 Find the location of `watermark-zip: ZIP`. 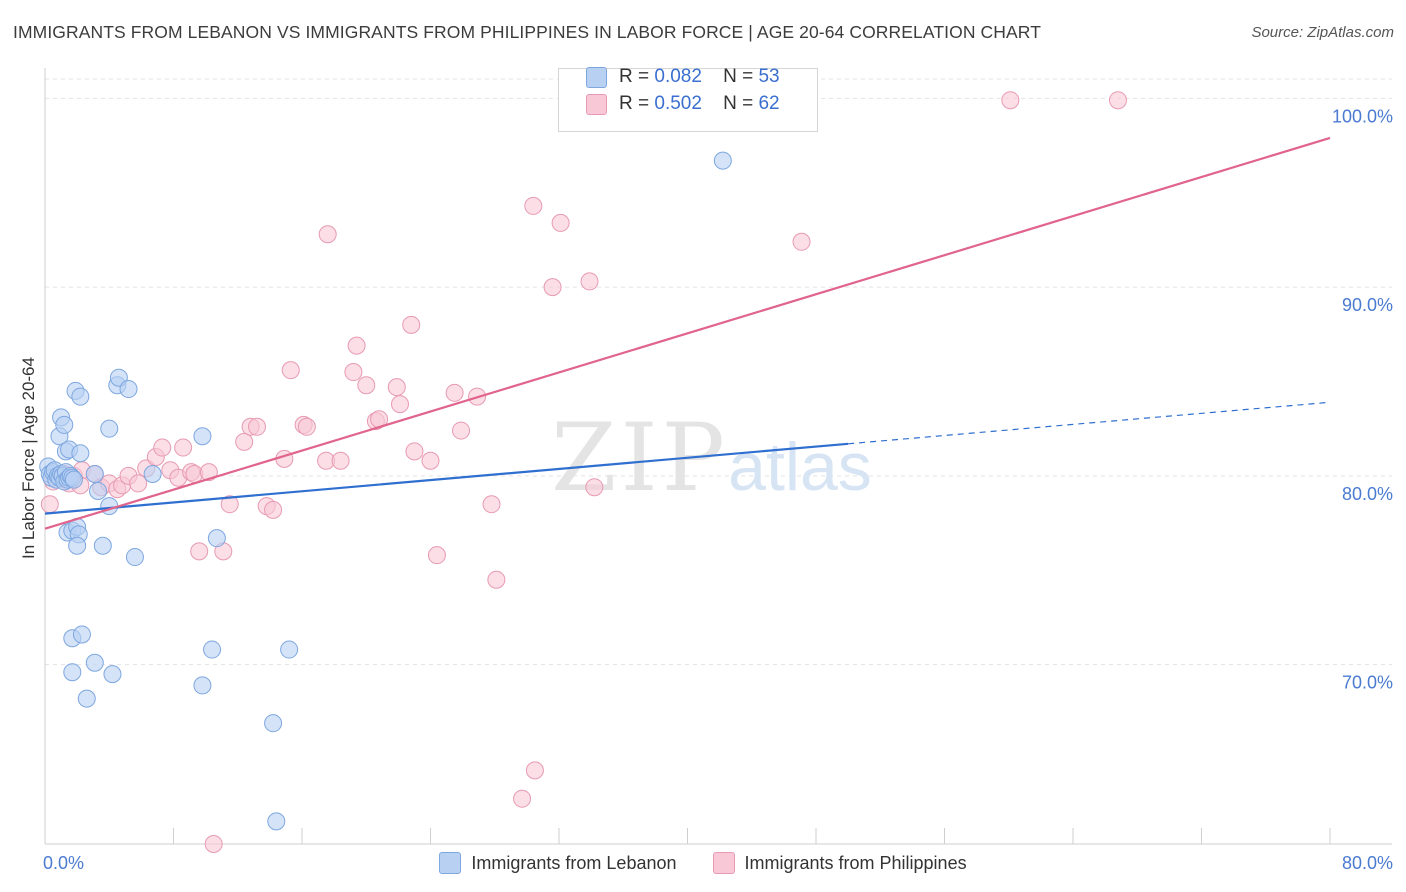

watermark-zip: ZIP is located at coordinates (640, 458).